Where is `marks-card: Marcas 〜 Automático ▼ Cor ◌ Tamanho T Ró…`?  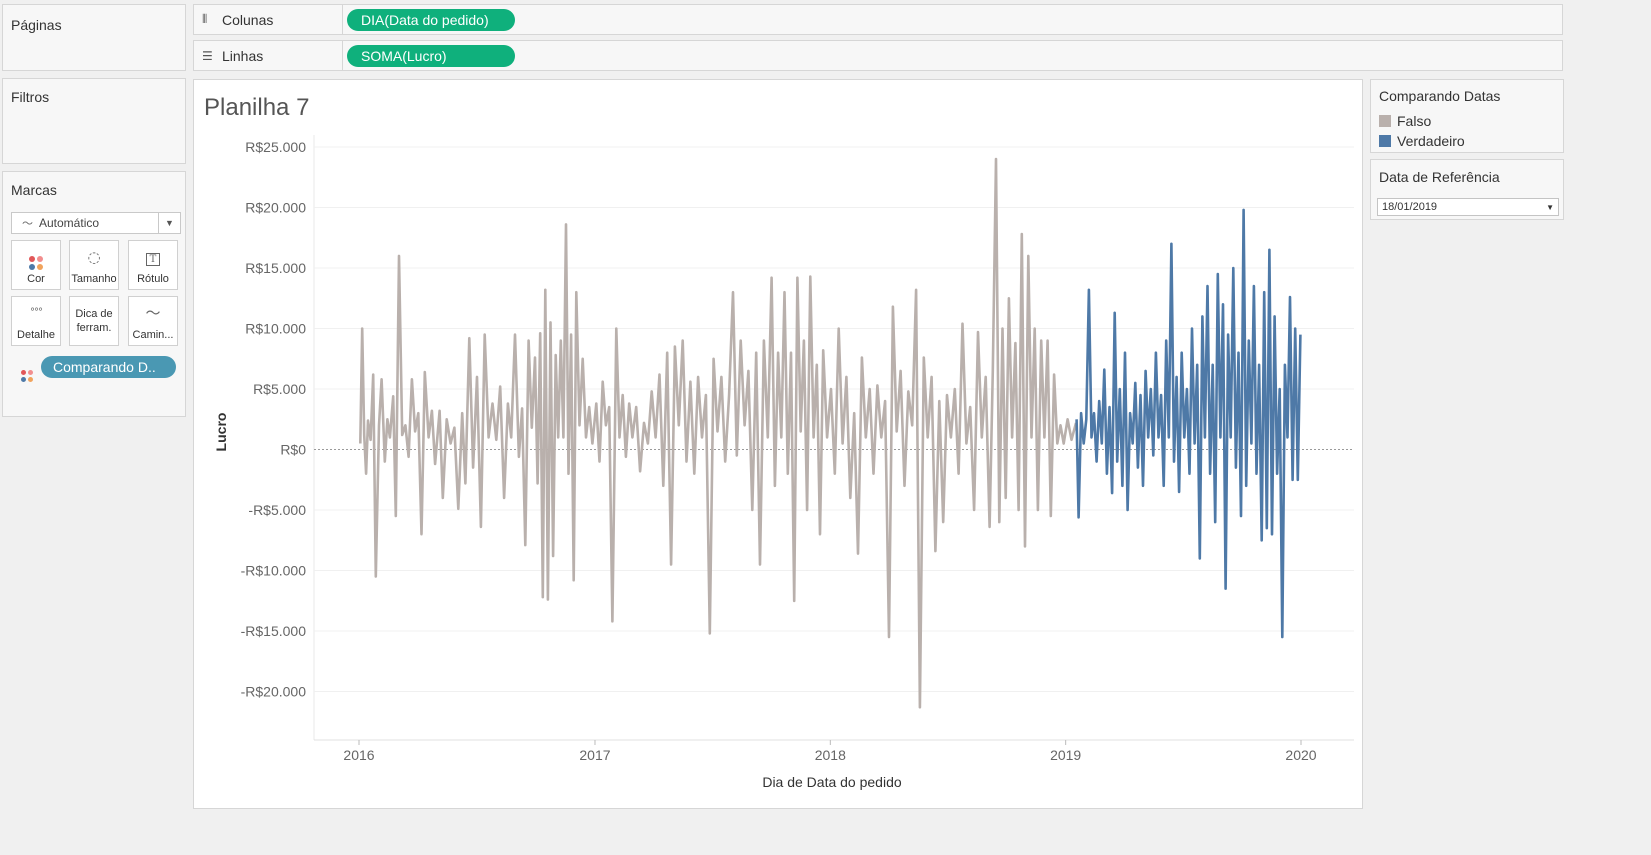
marks-card: Marcas 〜 Automático ▼ Cor ◌ Tamanho T Ró… is located at coordinates (94, 294).